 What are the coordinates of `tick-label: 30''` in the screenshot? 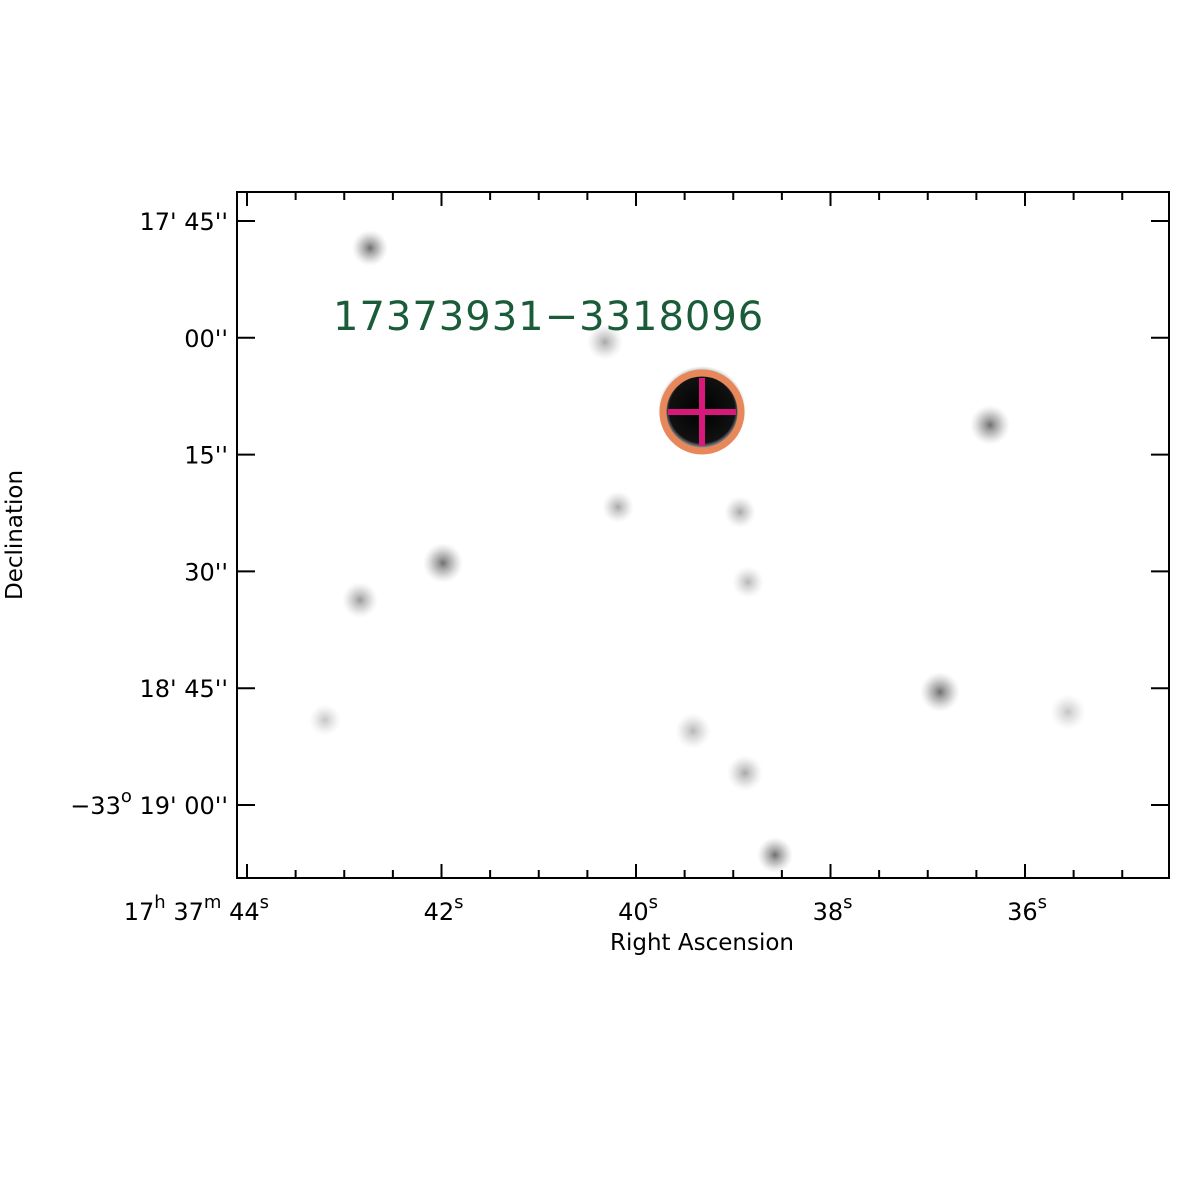 It's located at (206, 572).